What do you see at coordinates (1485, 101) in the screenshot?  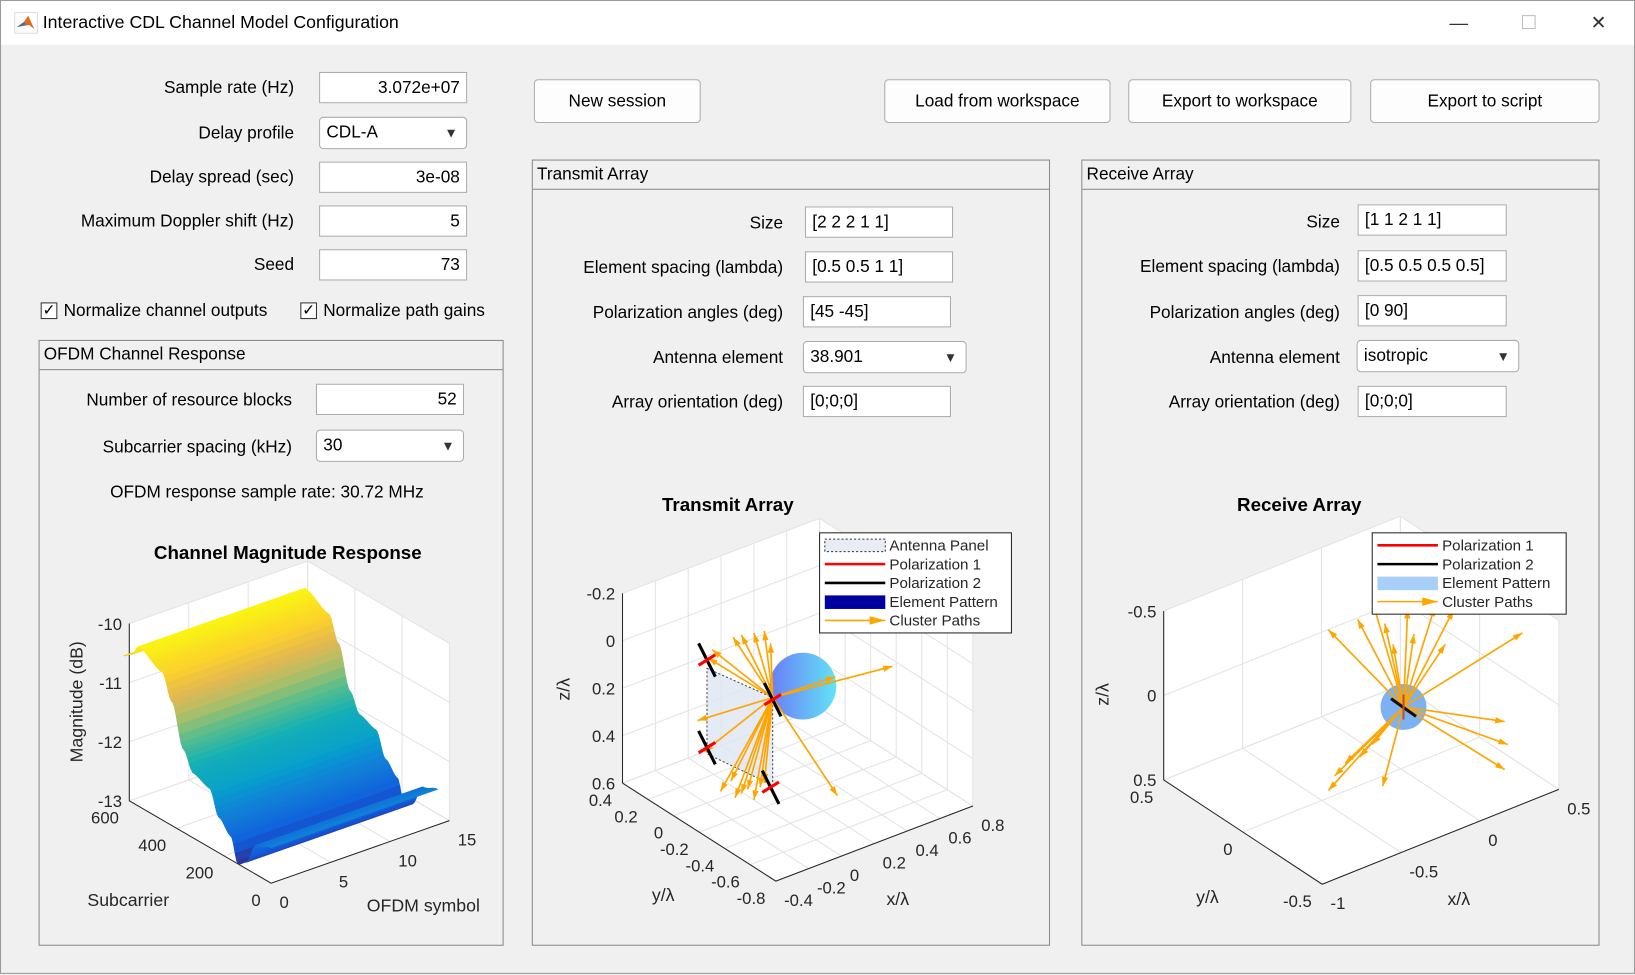 I see `export-to-script-button: Export to script` at bounding box center [1485, 101].